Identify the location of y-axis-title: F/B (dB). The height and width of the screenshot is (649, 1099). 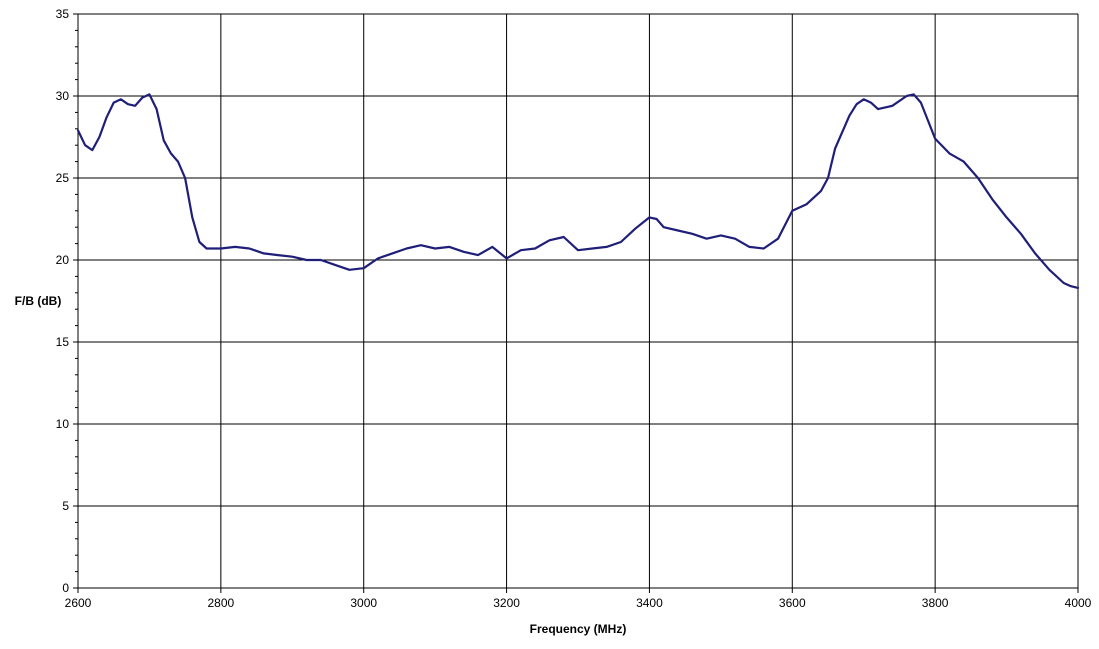
(38, 301).